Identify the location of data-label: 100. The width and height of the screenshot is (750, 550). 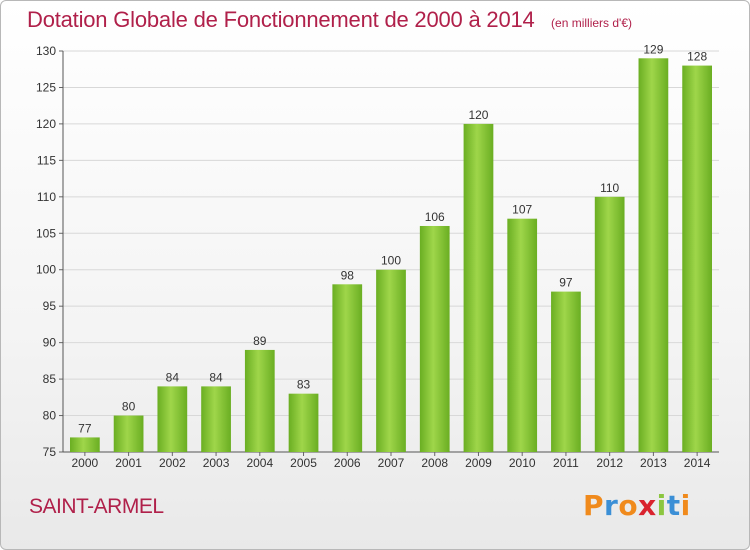
(391, 261).